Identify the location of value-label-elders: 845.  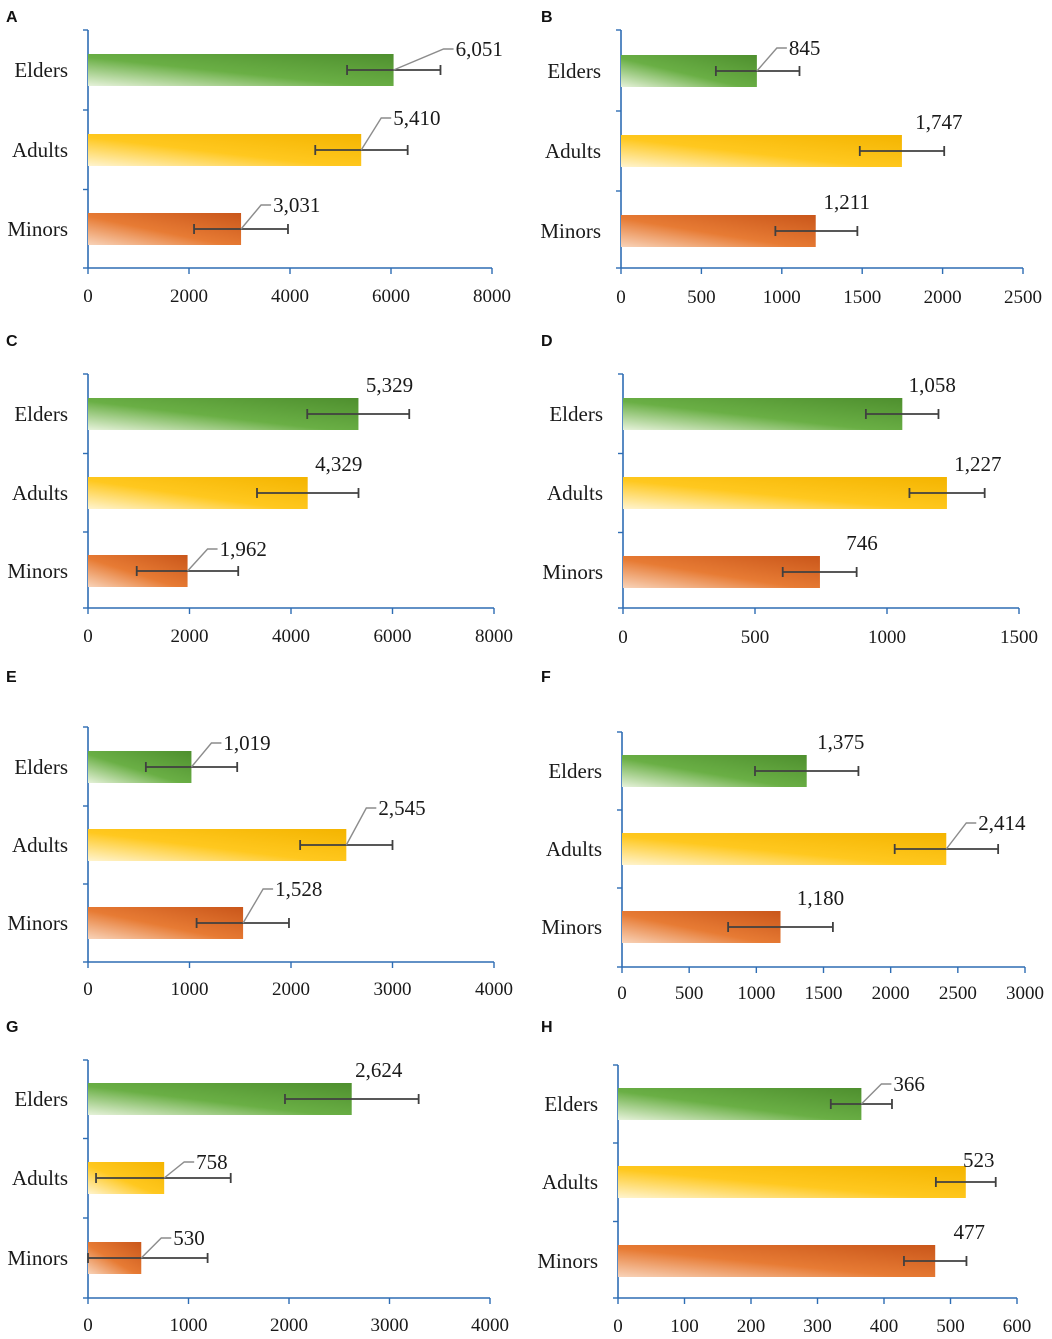
(805, 48).